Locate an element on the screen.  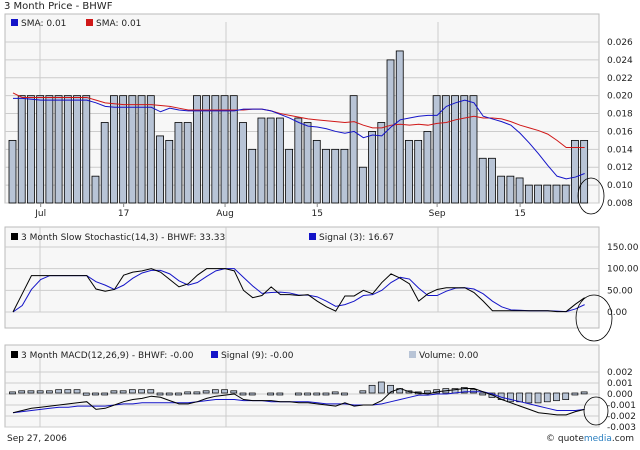
macd-signal-legend-label: Signal (9): -0.00 is located at coordinates (257, 356).